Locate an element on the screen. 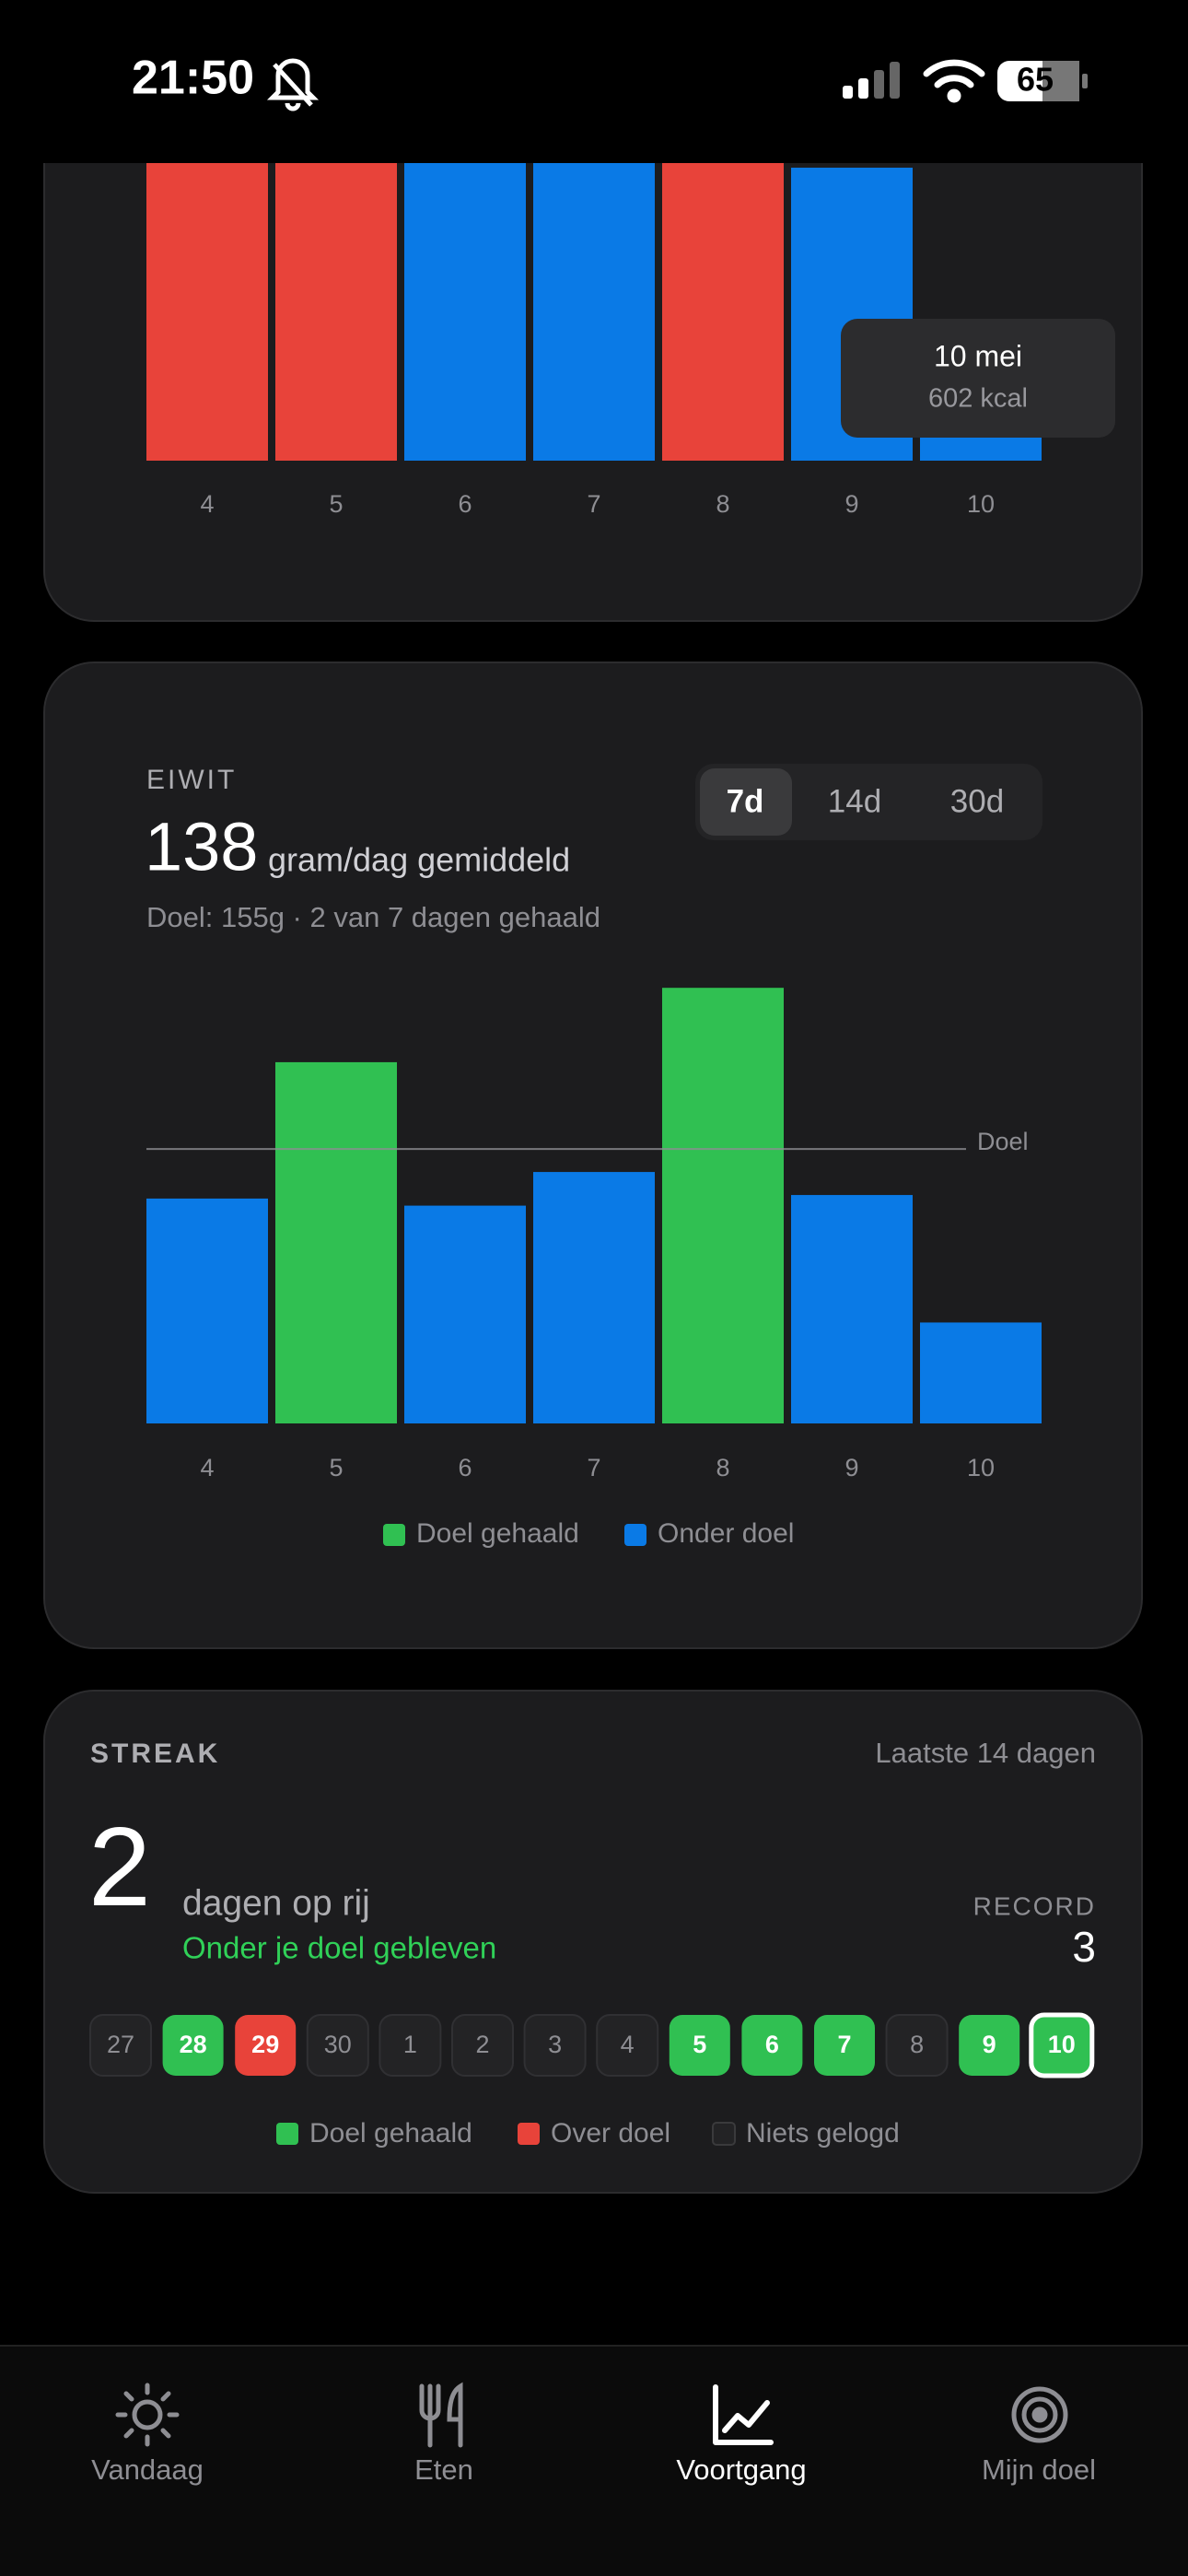 The image size is (1188, 2576). day-label: 6 is located at coordinates (772, 2044).